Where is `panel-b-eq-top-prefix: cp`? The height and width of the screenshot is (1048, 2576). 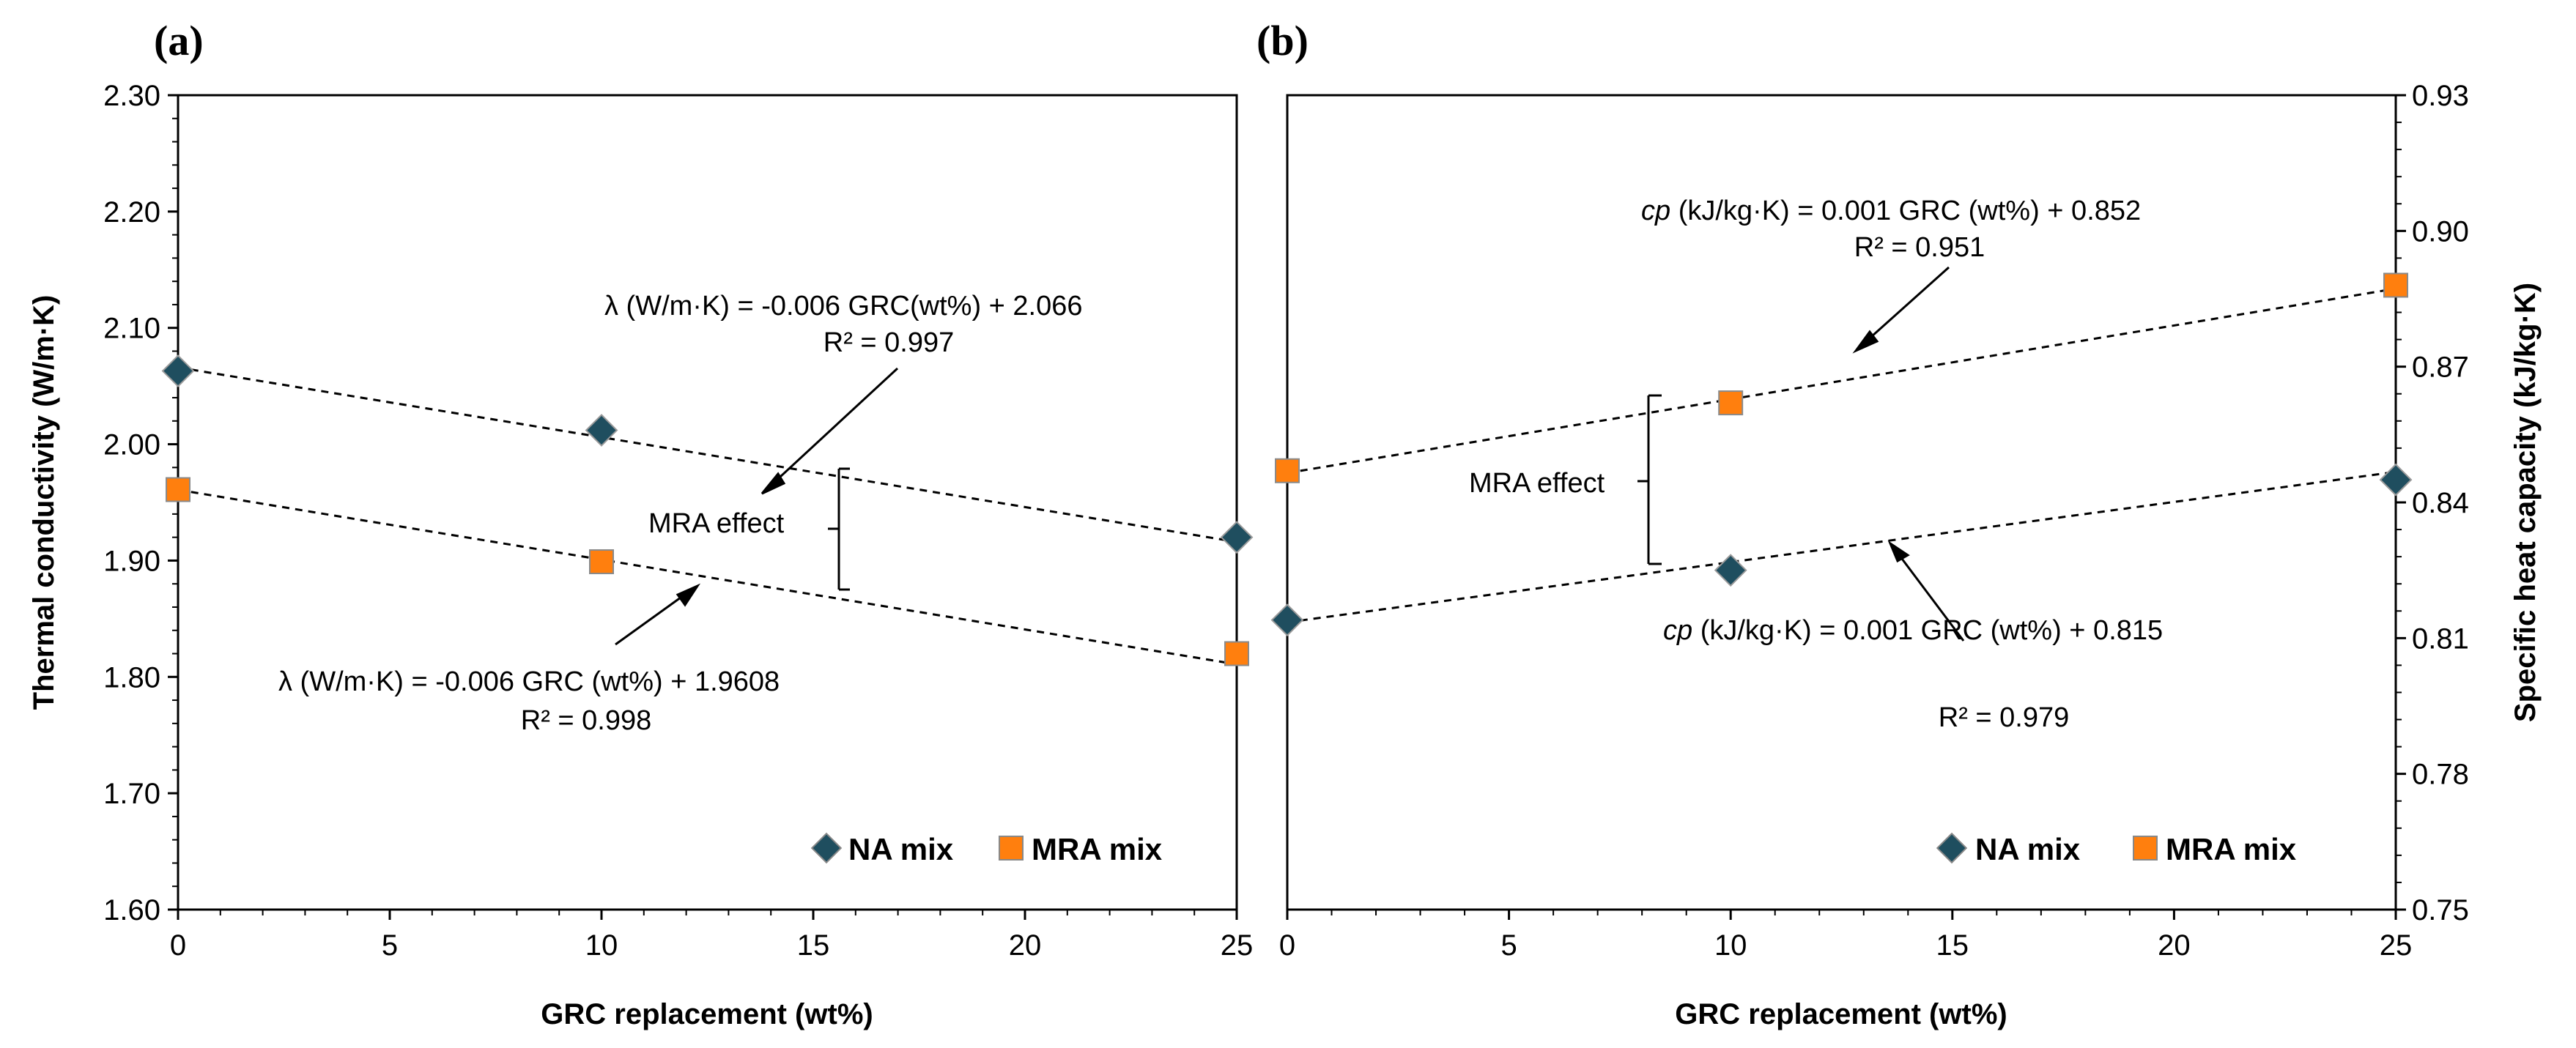 panel-b-eq-top-prefix: cp is located at coordinates (1655, 211).